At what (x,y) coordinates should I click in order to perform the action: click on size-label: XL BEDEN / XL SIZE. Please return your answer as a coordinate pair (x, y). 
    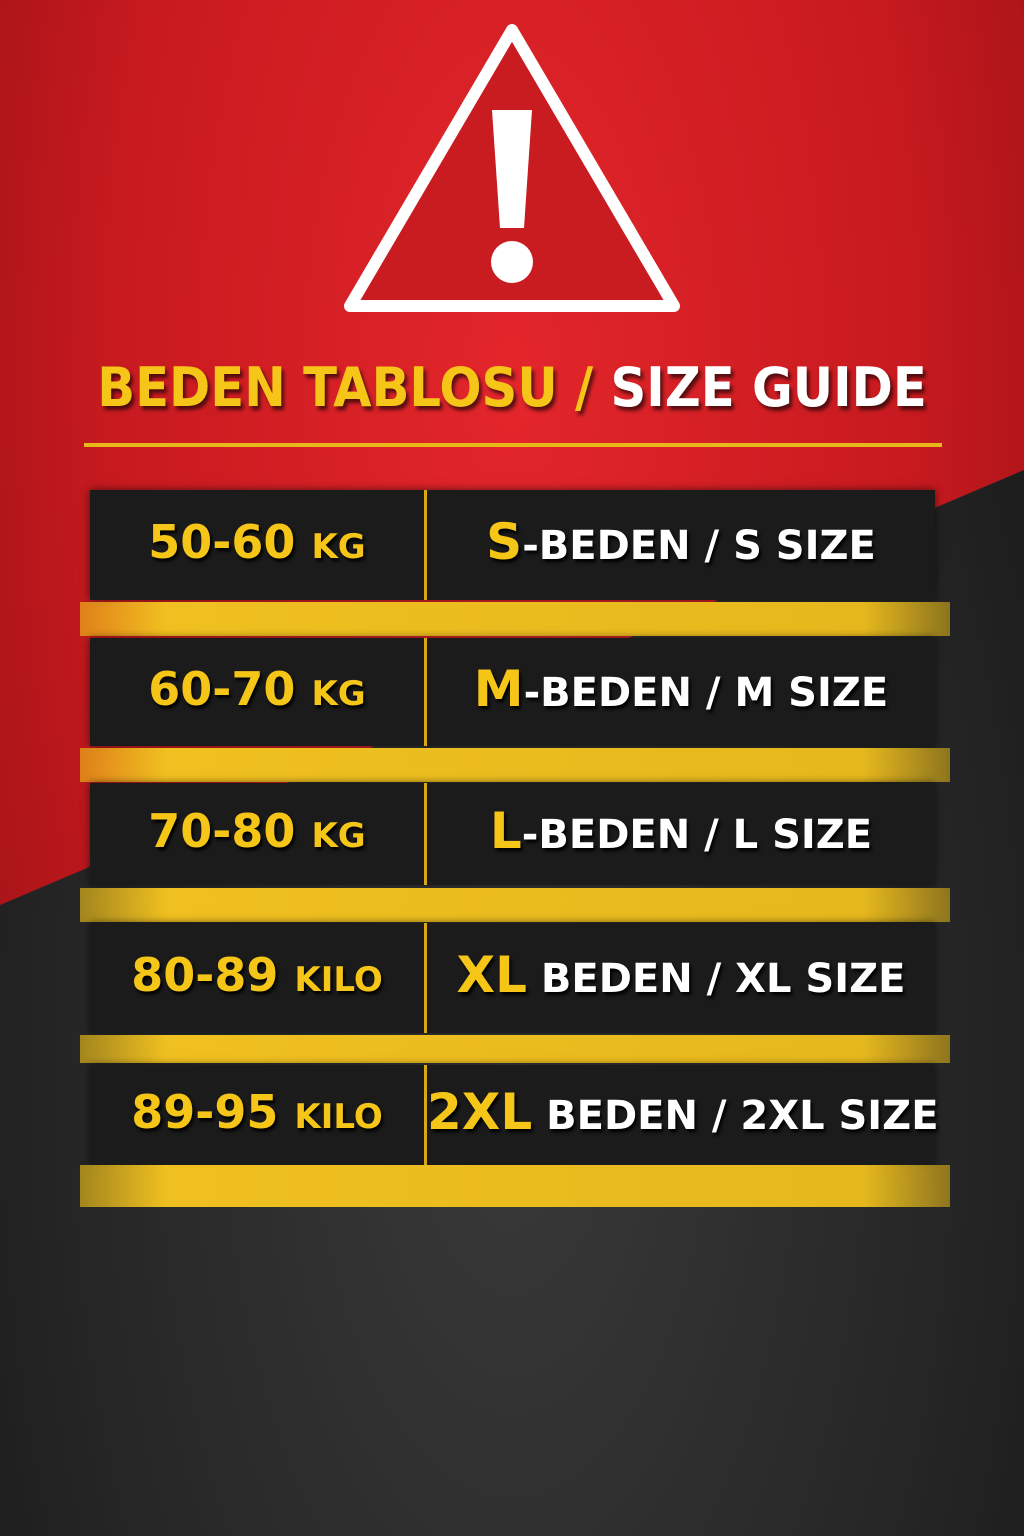
    Looking at the image, I should click on (681, 975).